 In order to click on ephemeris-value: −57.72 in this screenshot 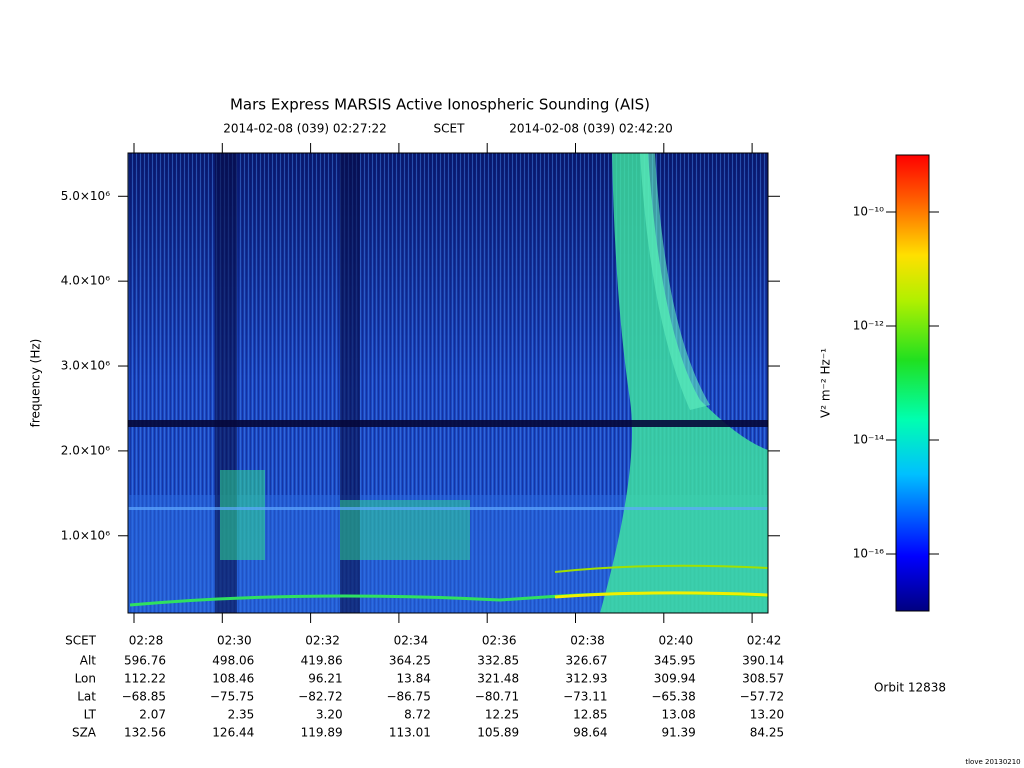, I will do `click(762, 697)`.